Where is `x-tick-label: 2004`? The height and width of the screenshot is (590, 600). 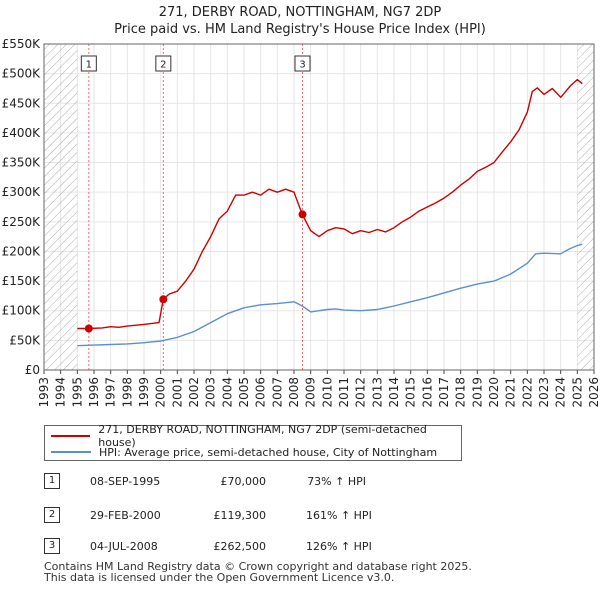 x-tick-label: 2004 is located at coordinates (227, 392).